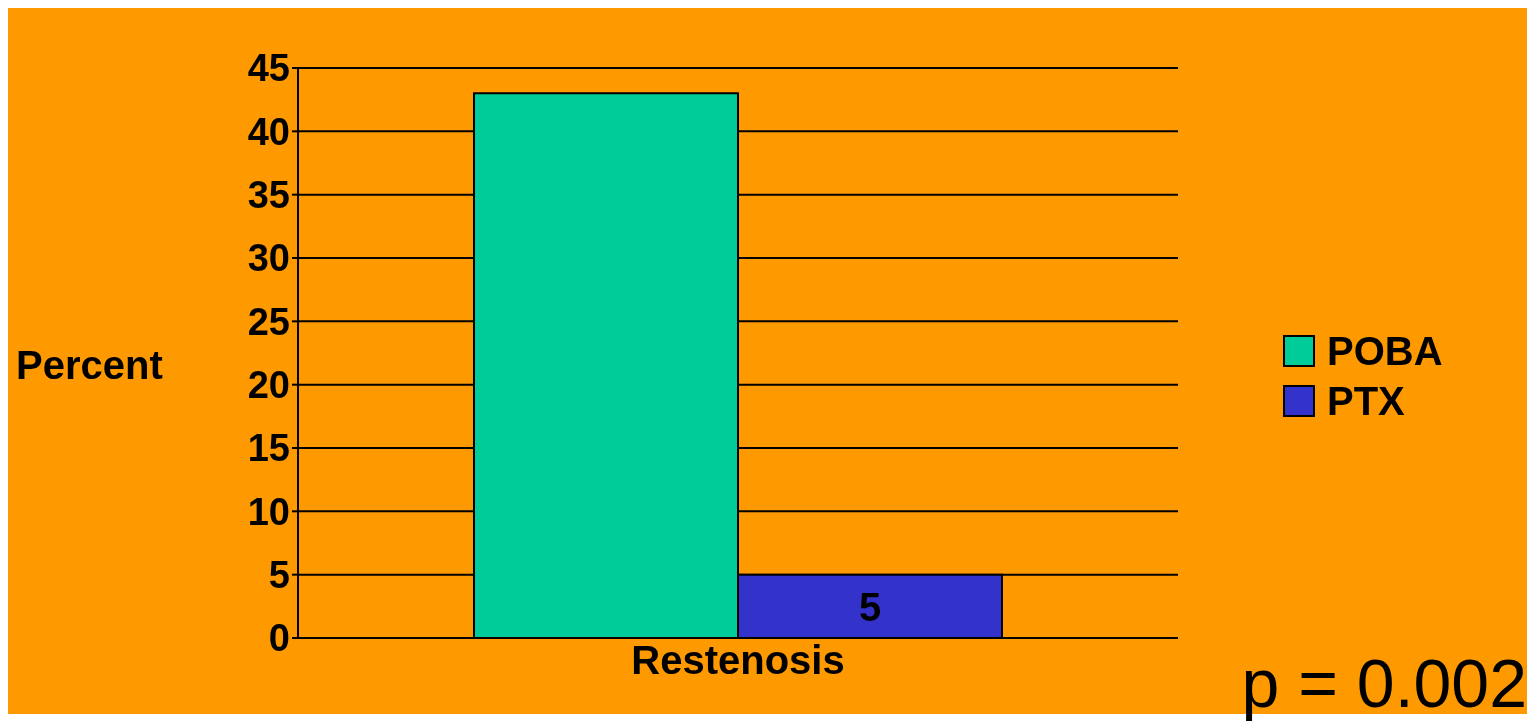 The width and height of the screenshot is (1535, 722). What do you see at coordinates (268, 511) in the screenshot?
I see `y-tick-label: 10` at bounding box center [268, 511].